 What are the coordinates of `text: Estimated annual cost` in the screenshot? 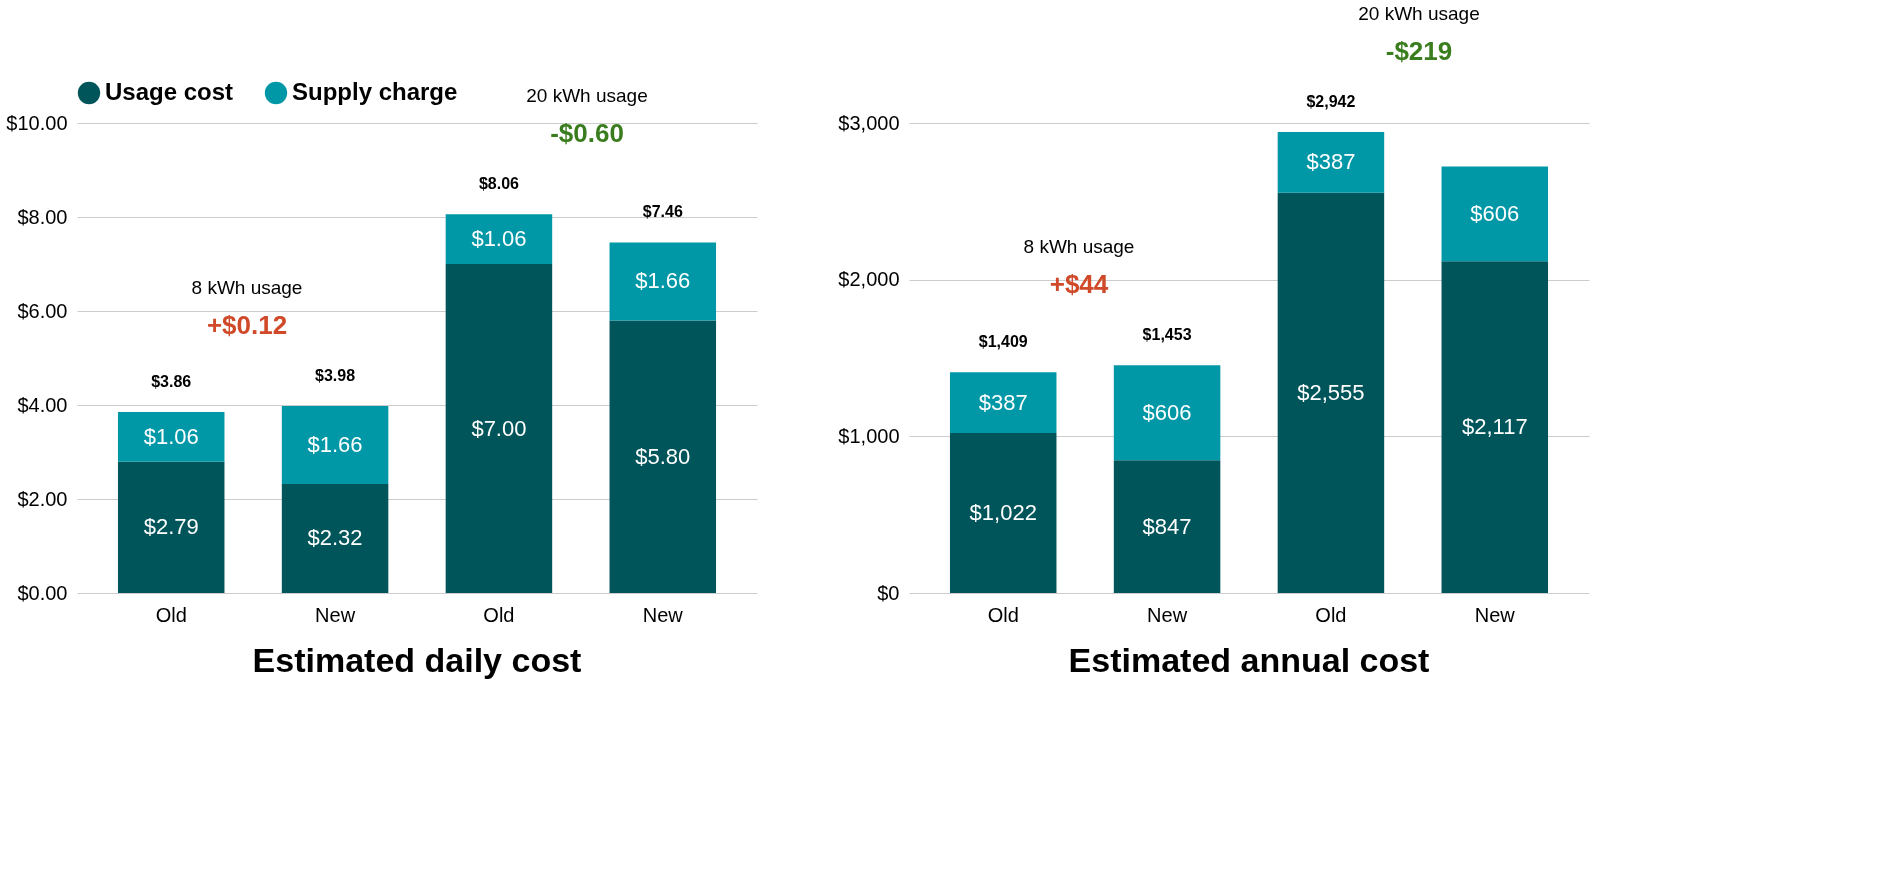 It's located at (1249, 660).